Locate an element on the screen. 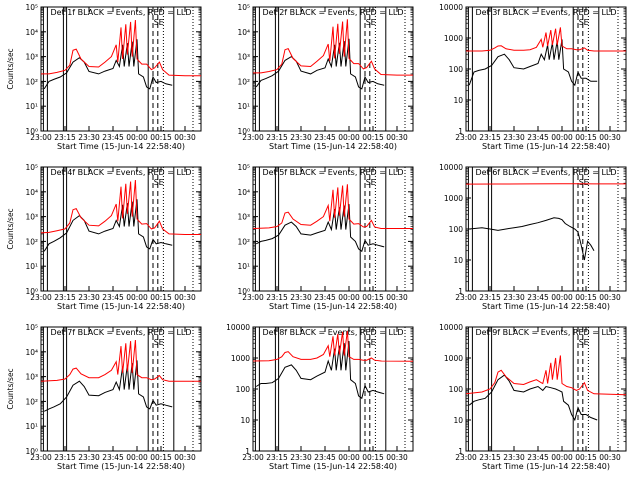  panel-title: Det 5f BLACK = Events, RED = LLD is located at coordinates (332, 172).